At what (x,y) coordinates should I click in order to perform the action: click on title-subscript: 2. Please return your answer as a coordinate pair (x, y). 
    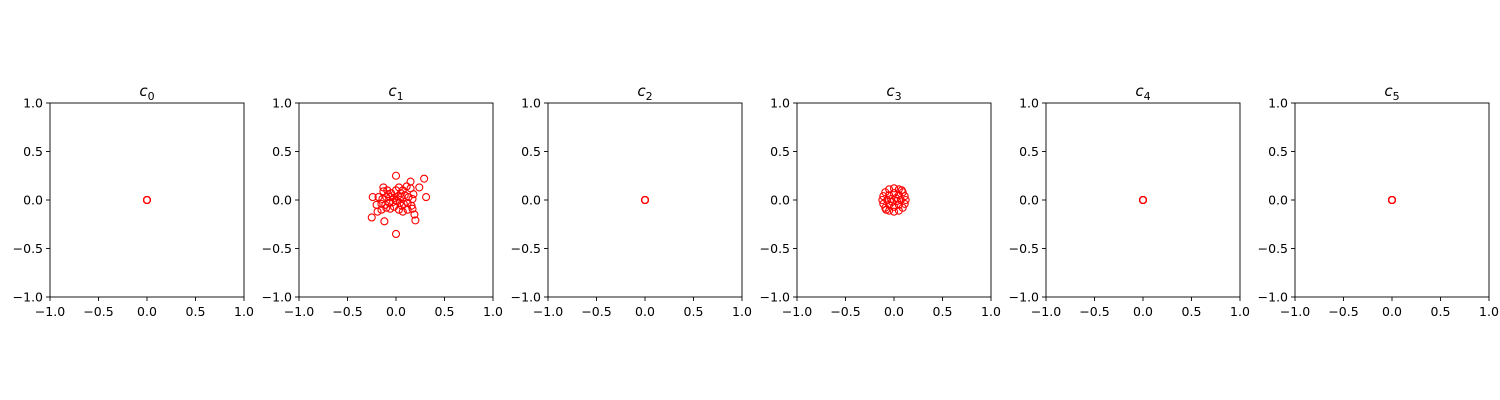
    Looking at the image, I should click on (649, 96).